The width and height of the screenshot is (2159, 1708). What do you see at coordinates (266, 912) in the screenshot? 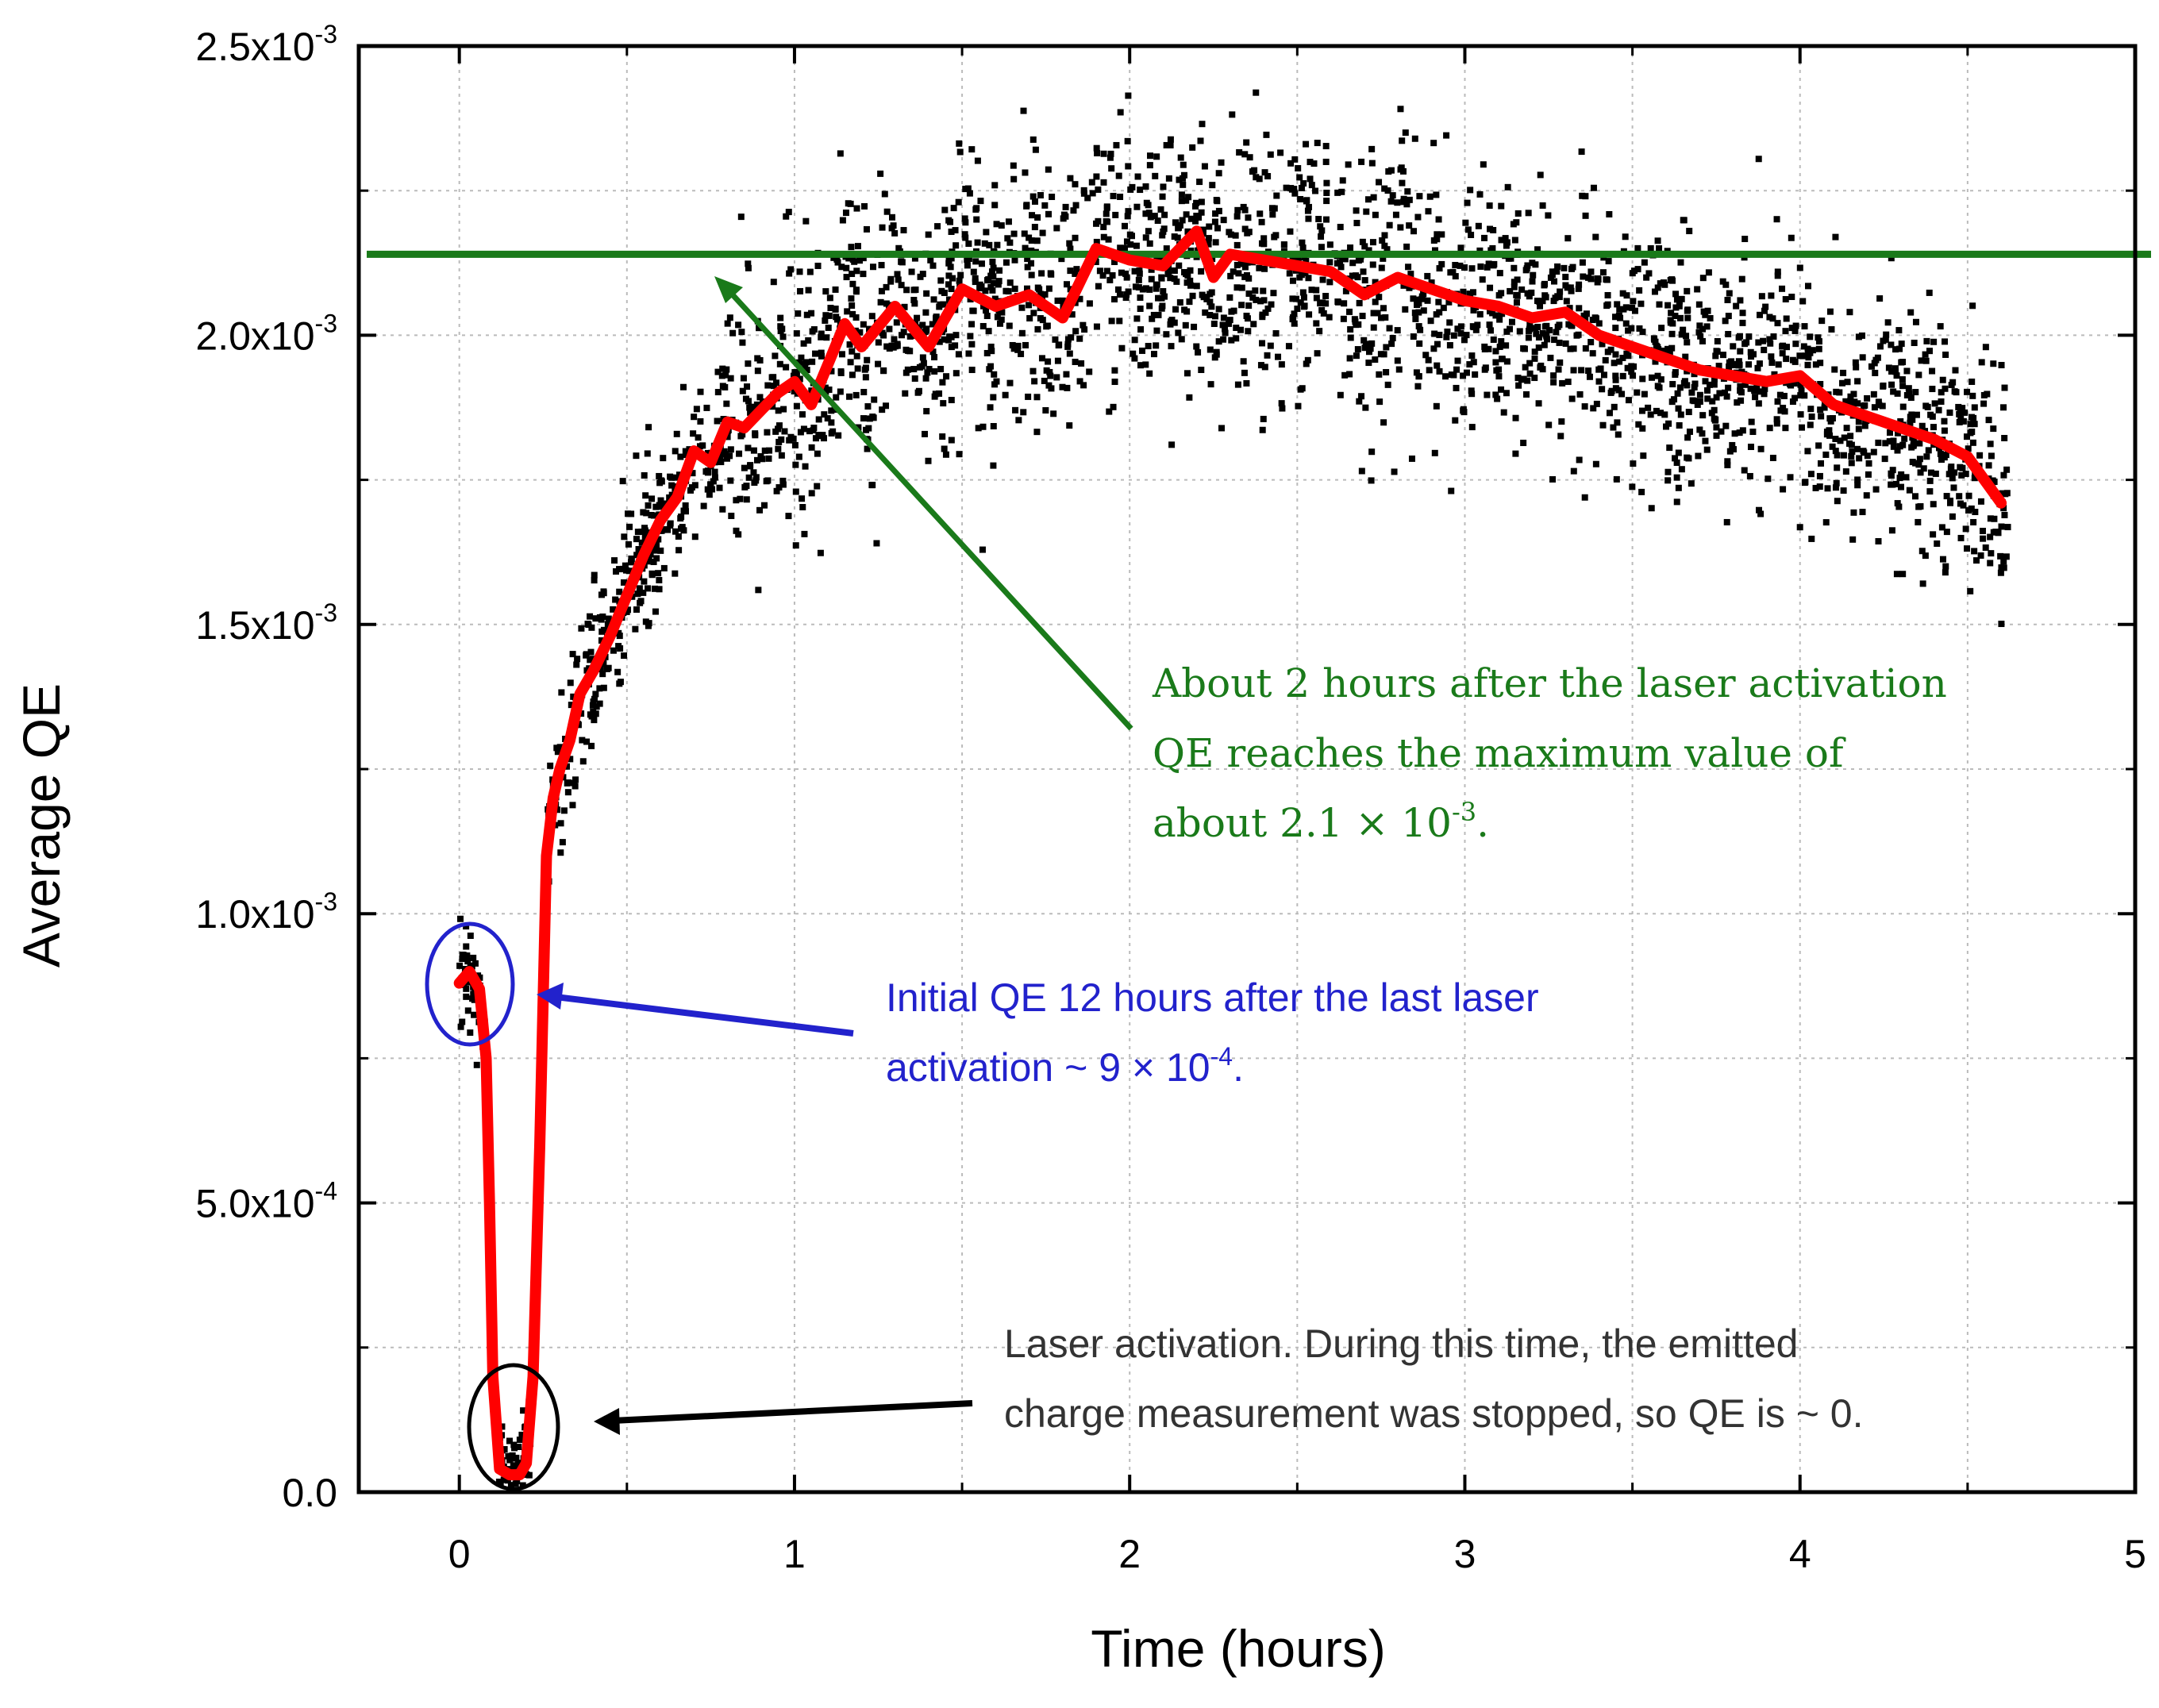
I see `y-tick-label: 1.0x10⁻³` at bounding box center [266, 912].